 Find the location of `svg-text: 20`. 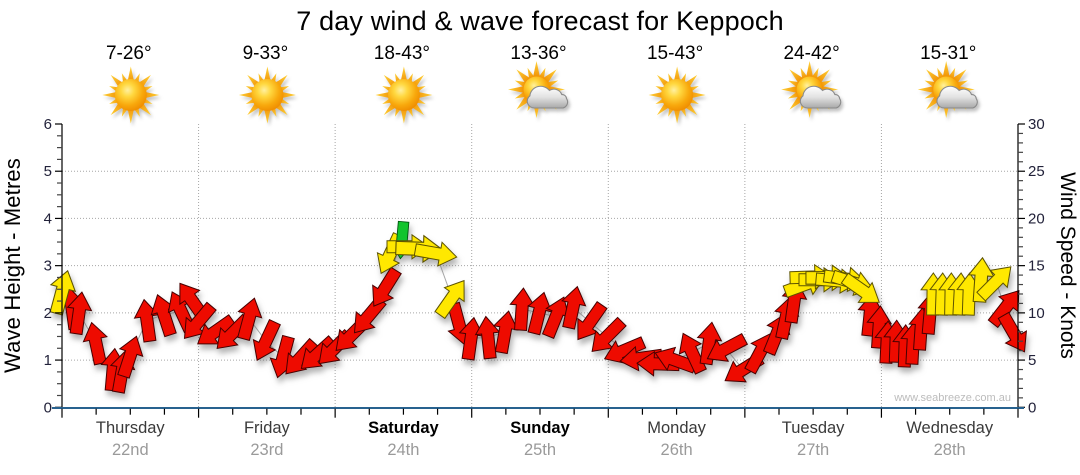

svg-text: 20 is located at coordinates (1036, 218).